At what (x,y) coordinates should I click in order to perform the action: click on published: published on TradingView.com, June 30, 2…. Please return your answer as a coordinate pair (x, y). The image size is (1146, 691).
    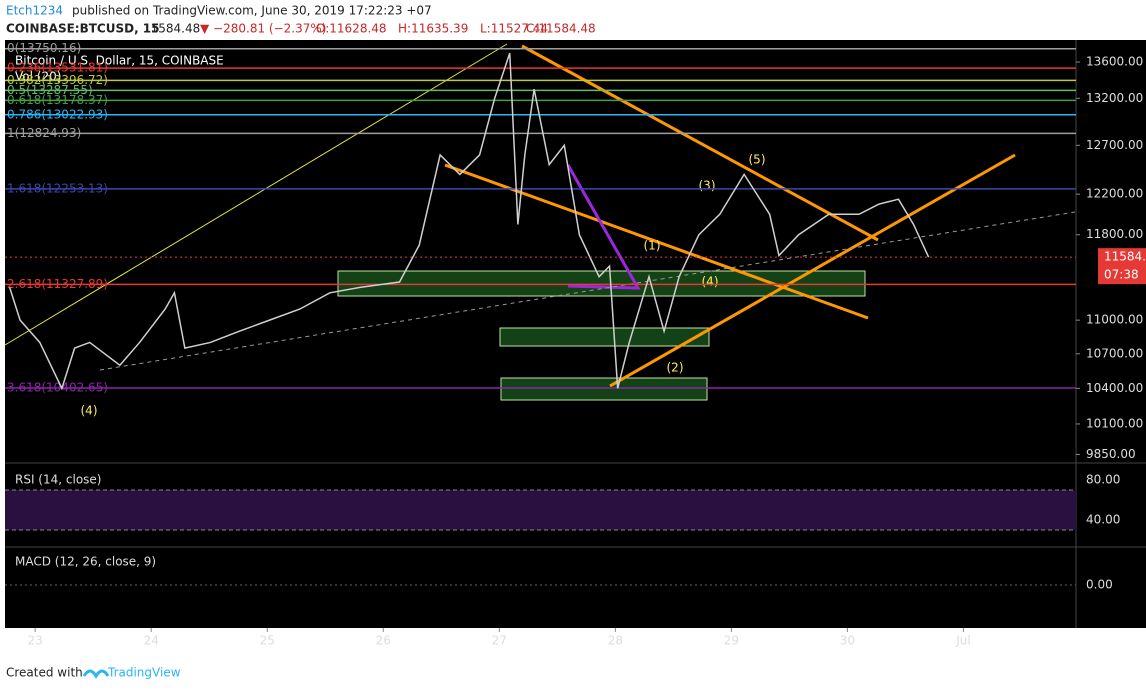
    Looking at the image, I should click on (252, 11).